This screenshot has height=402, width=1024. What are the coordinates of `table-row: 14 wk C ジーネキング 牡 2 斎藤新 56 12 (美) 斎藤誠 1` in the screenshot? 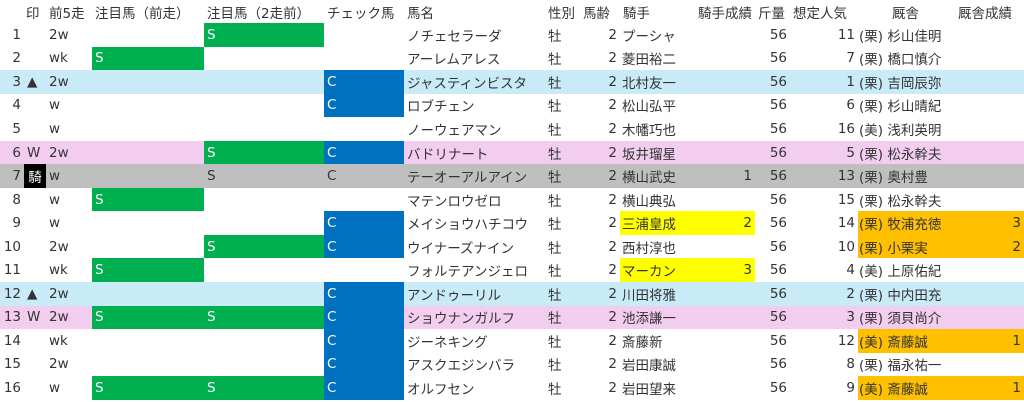 It's located at (512, 341).